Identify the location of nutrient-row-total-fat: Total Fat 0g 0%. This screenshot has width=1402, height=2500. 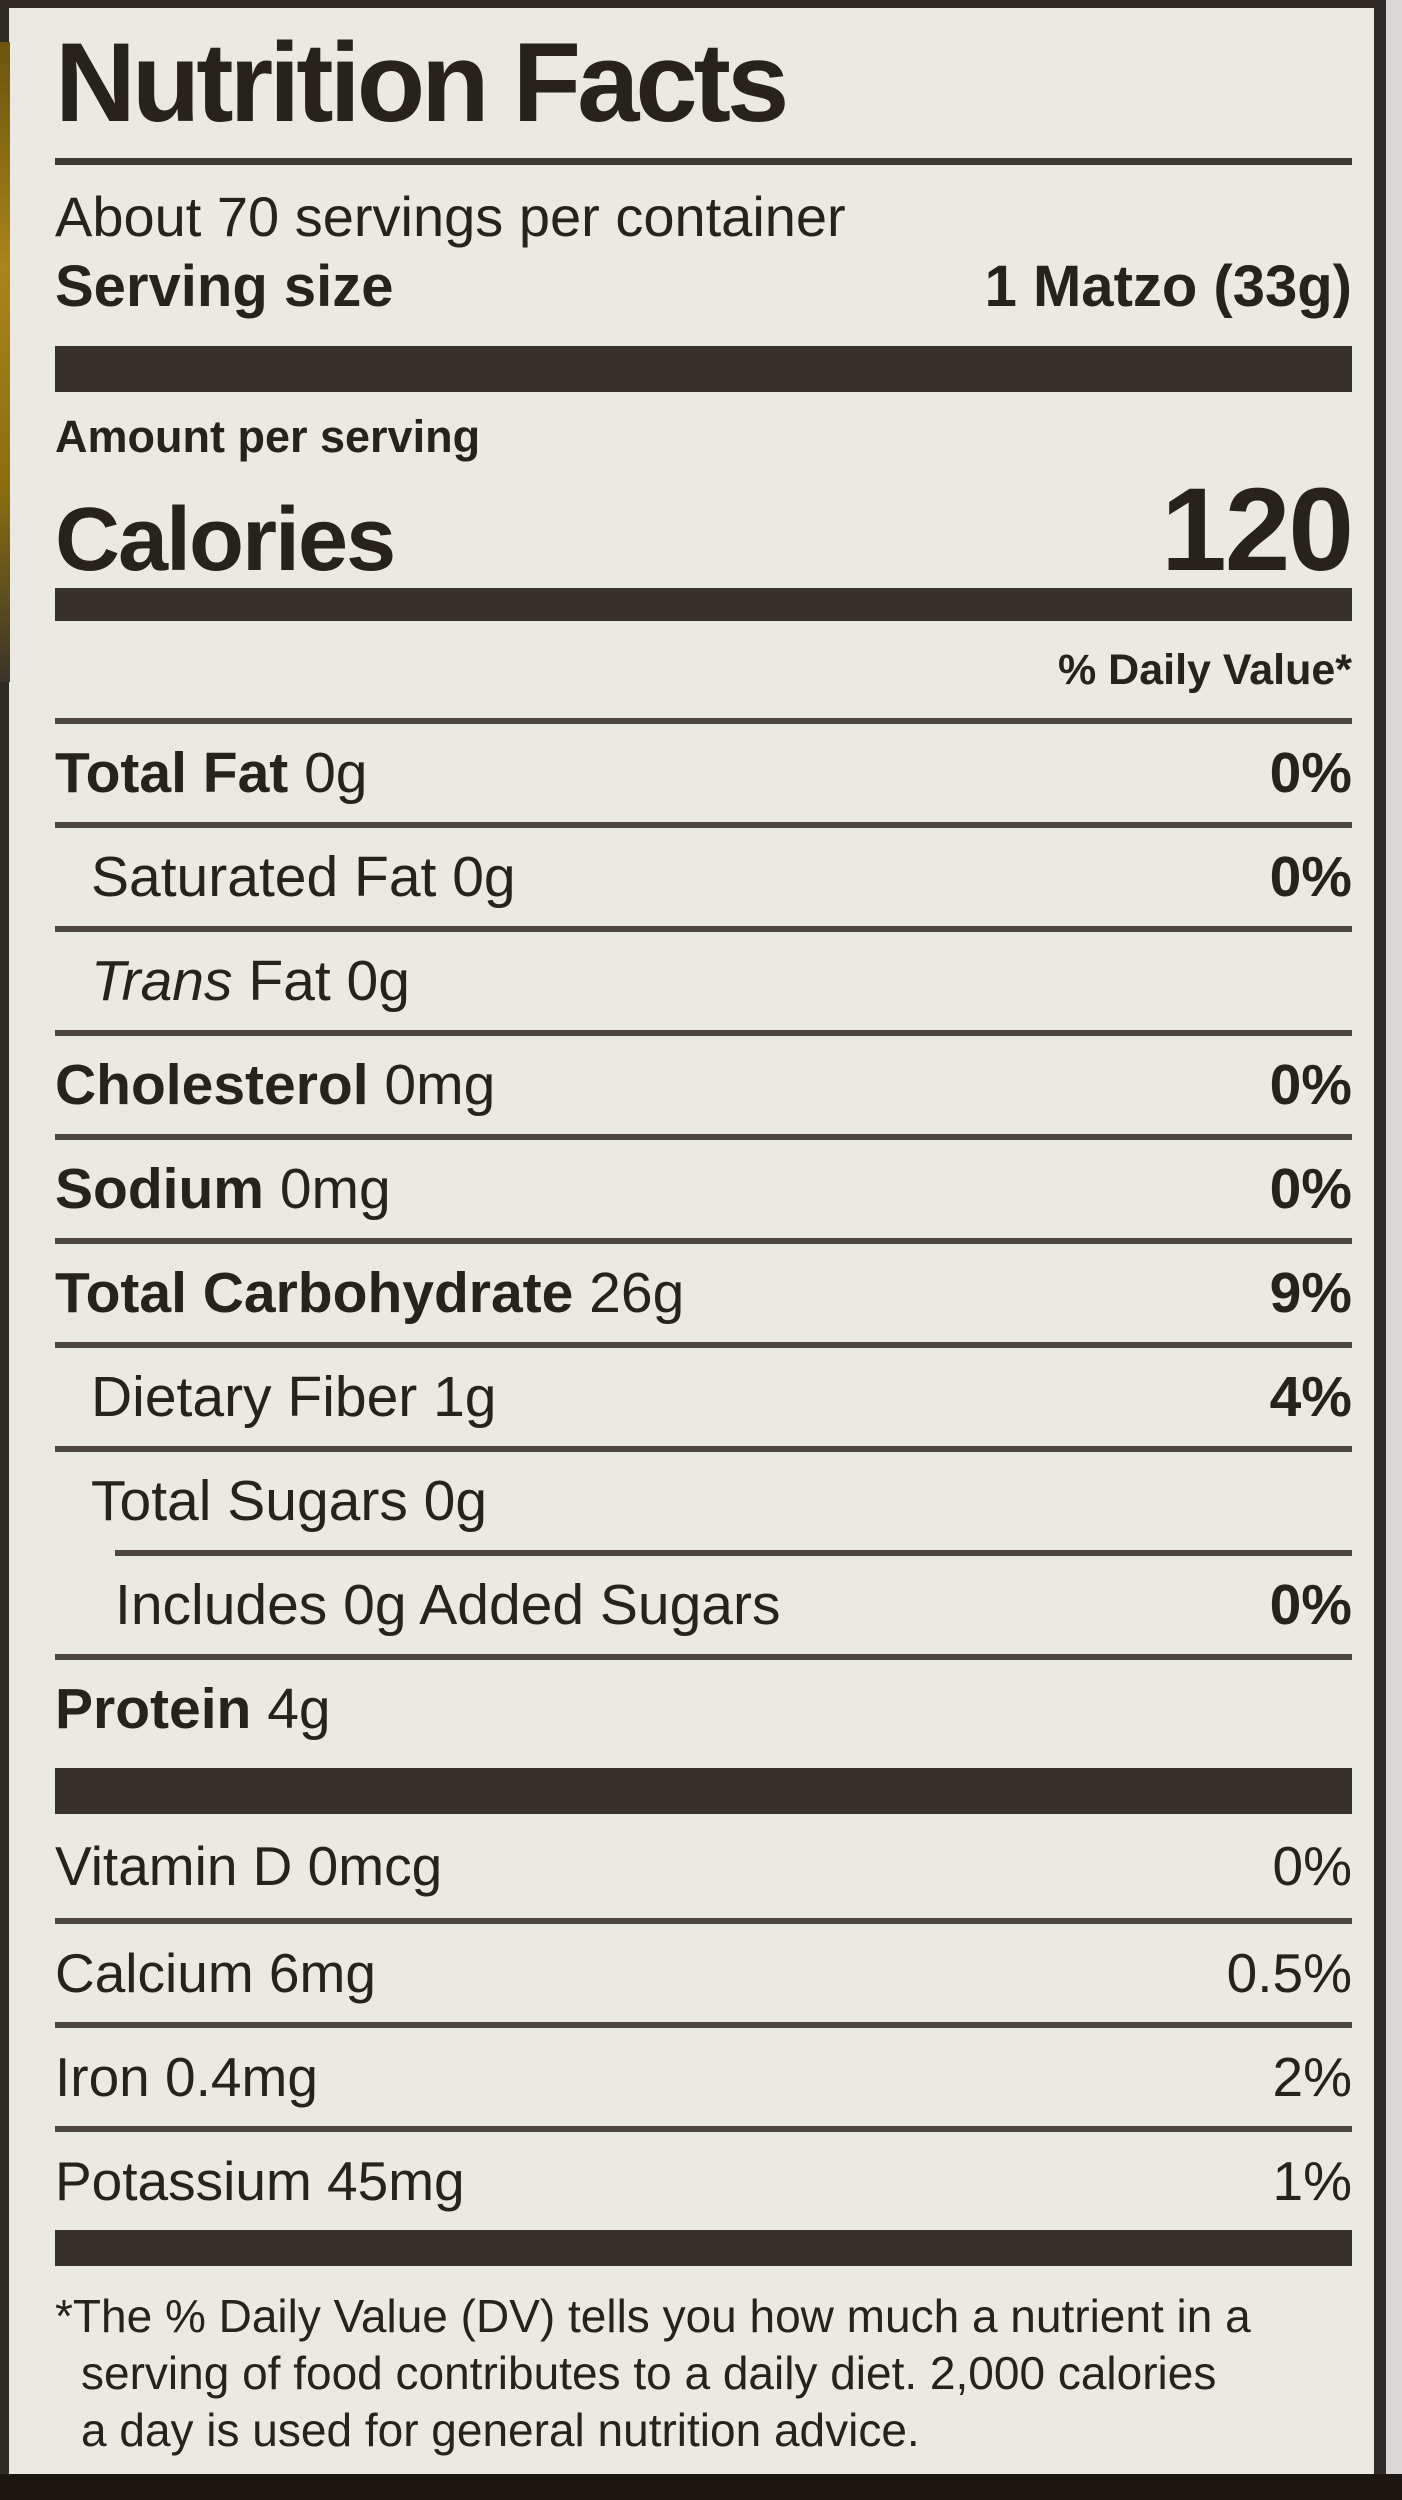
(703, 770).